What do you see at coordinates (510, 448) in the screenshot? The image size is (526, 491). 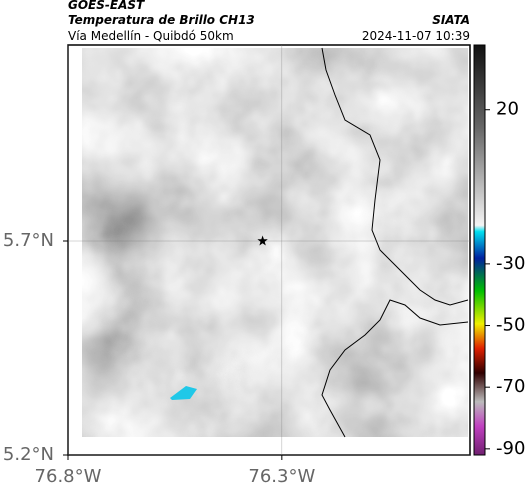 I see `colorbar-tick-label: -90` at bounding box center [510, 448].